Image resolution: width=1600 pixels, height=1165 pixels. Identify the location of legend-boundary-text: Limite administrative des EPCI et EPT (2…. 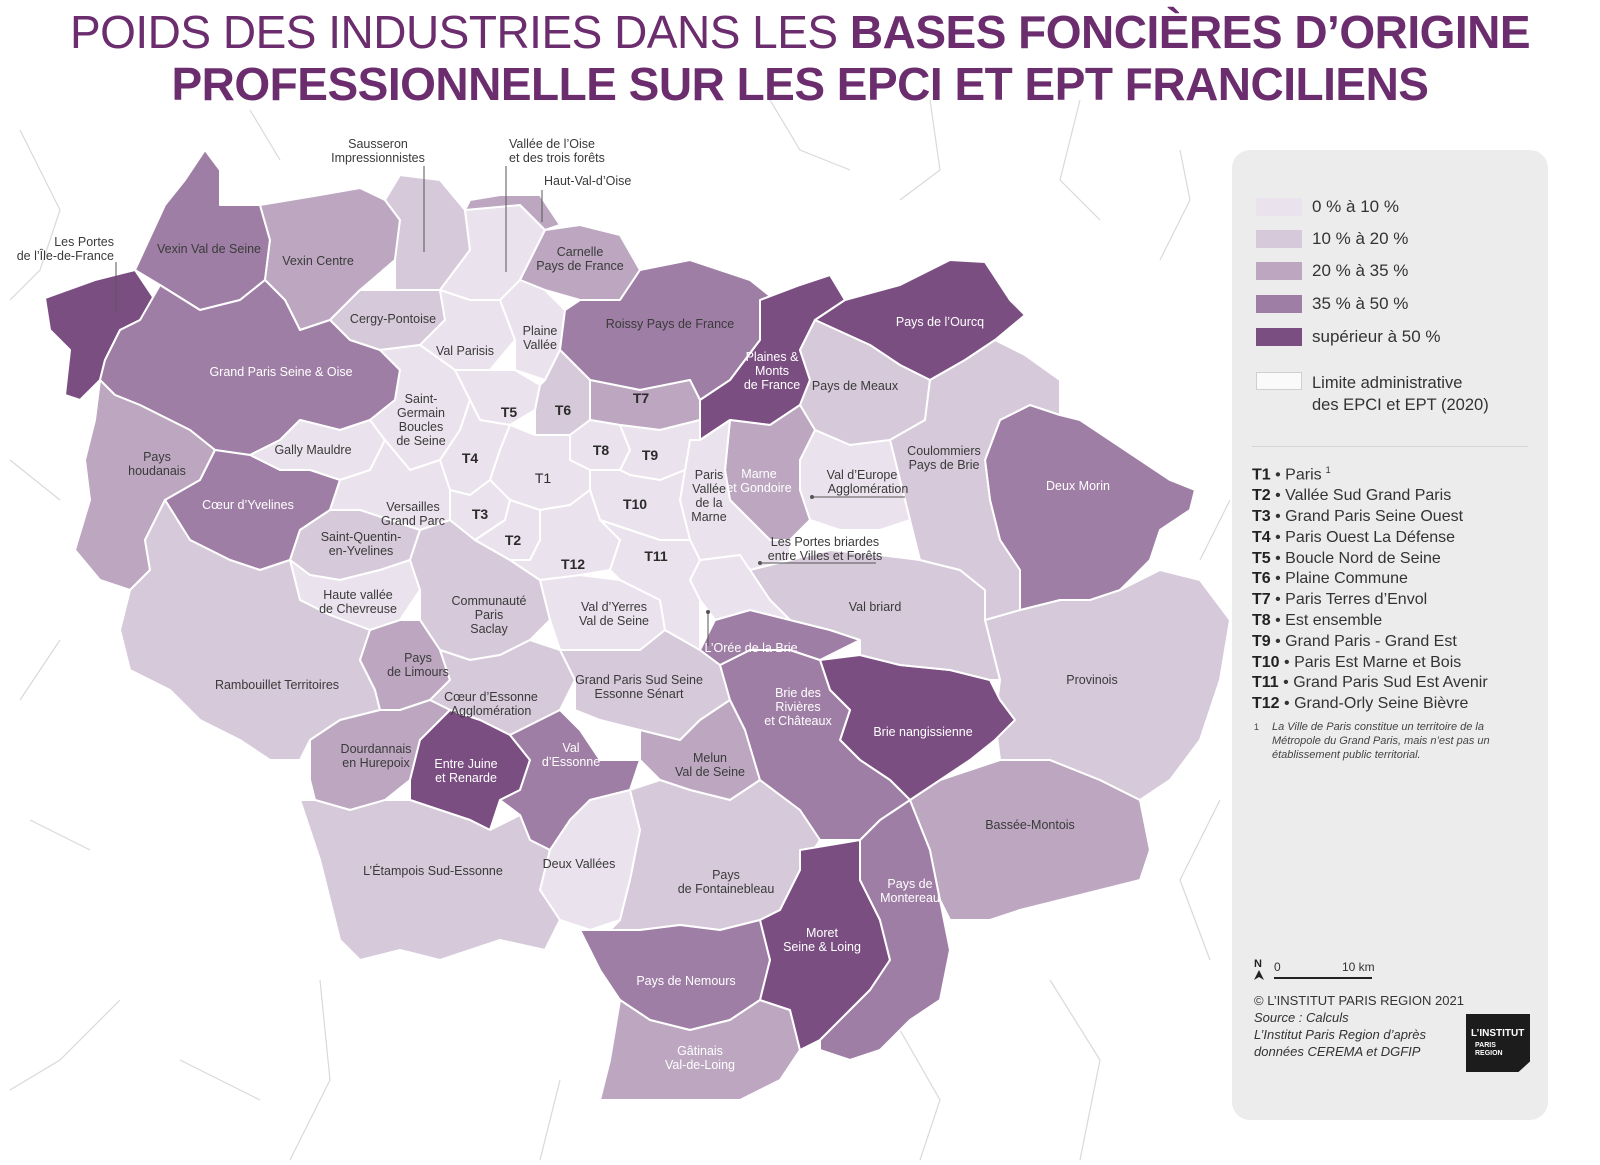
(1400, 394).